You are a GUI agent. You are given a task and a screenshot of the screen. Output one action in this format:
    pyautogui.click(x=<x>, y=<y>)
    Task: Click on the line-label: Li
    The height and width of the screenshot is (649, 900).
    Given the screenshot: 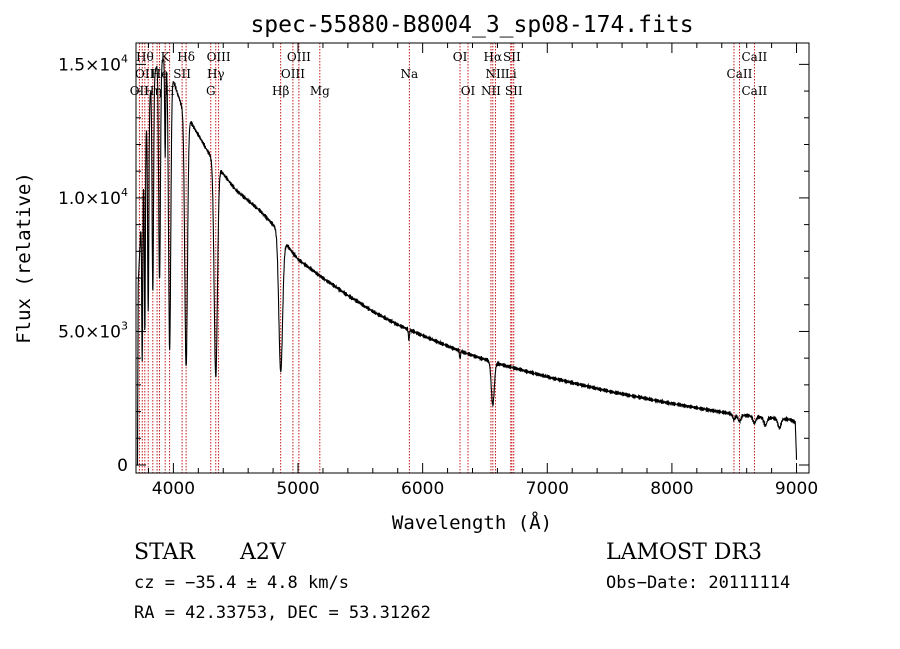 What is the action you would take?
    pyautogui.click(x=511, y=74)
    